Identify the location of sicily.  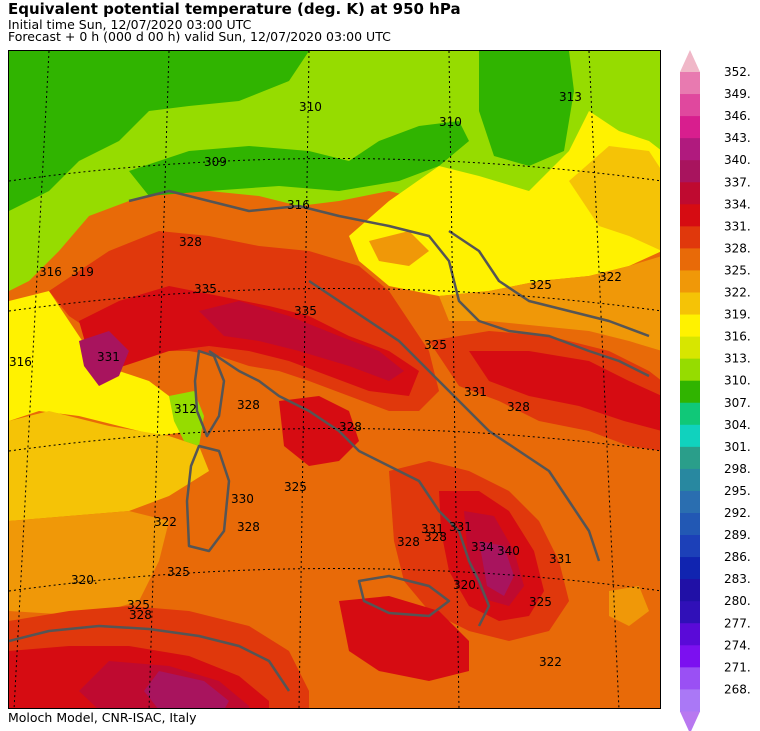
(404, 596).